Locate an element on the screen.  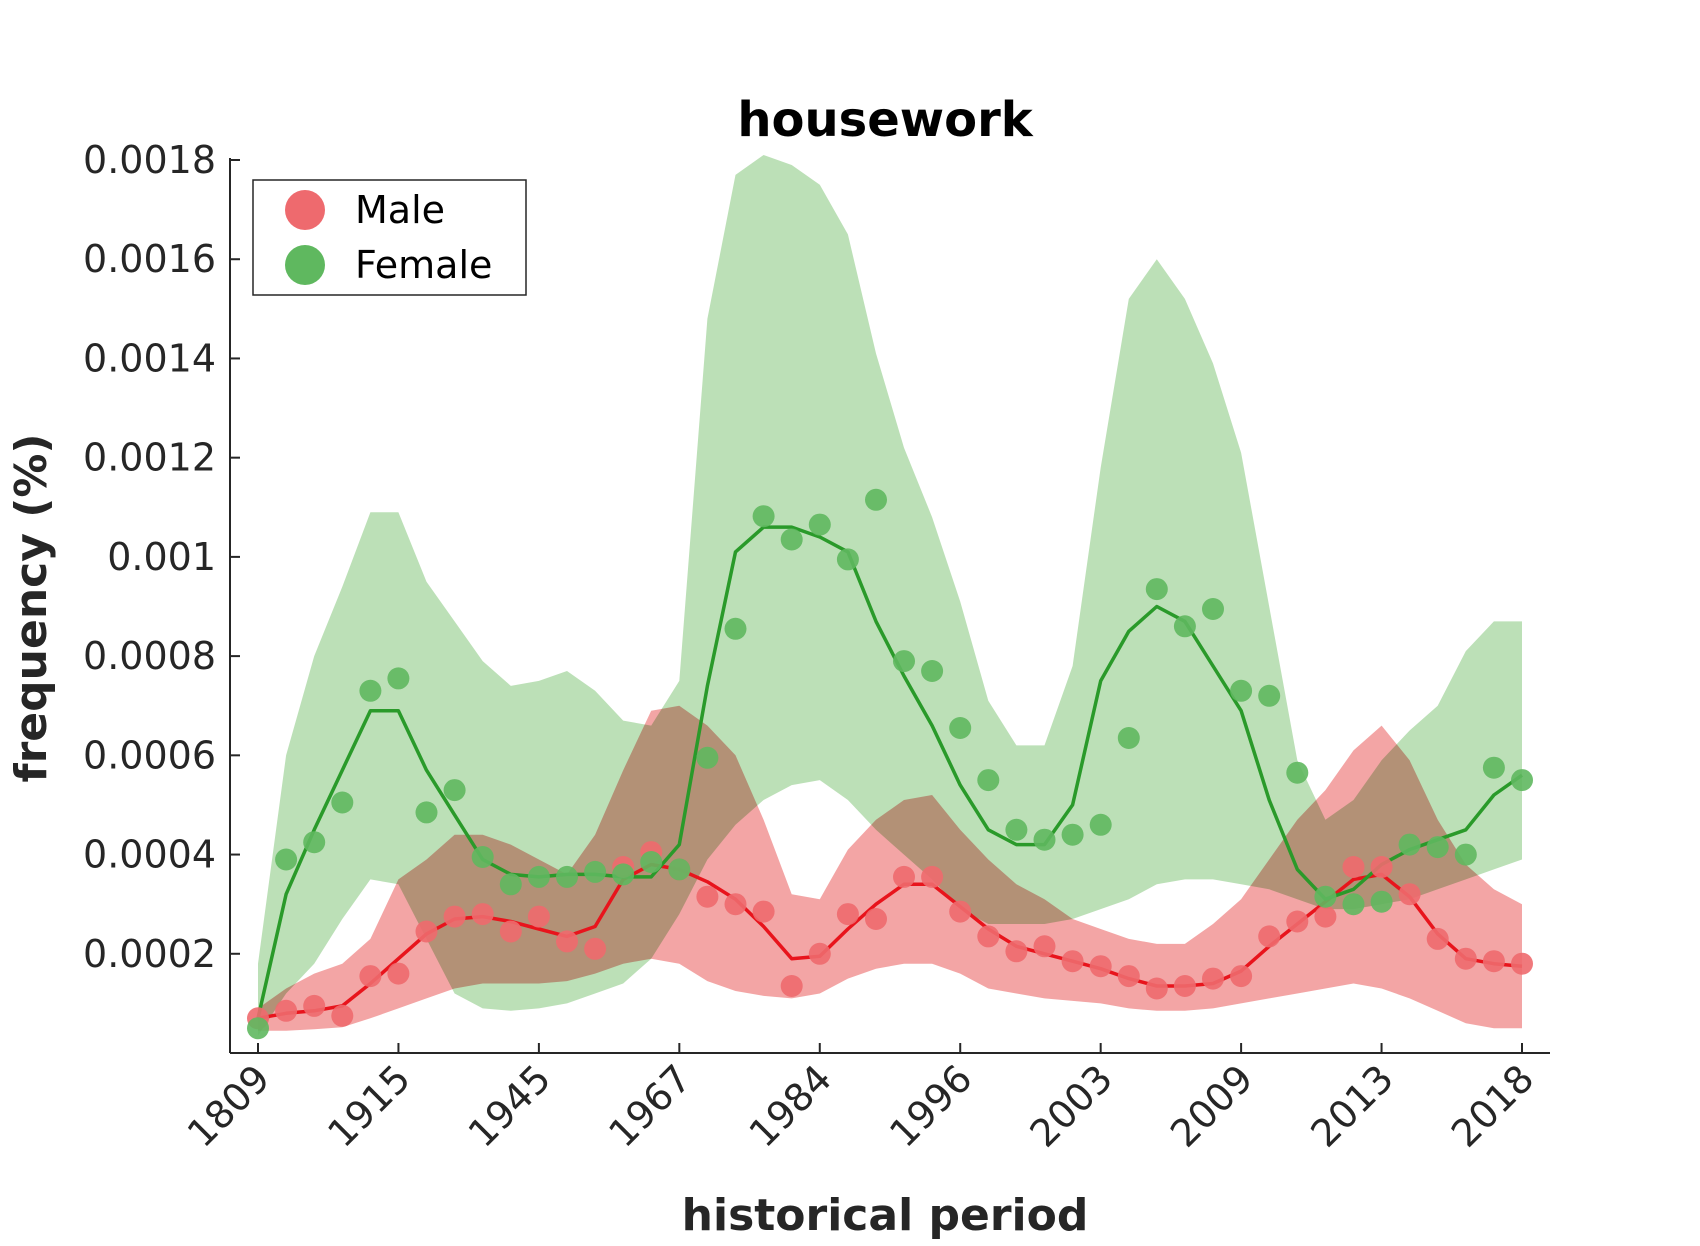
y-tick-label: 0.0006 is located at coordinates (149, 755).